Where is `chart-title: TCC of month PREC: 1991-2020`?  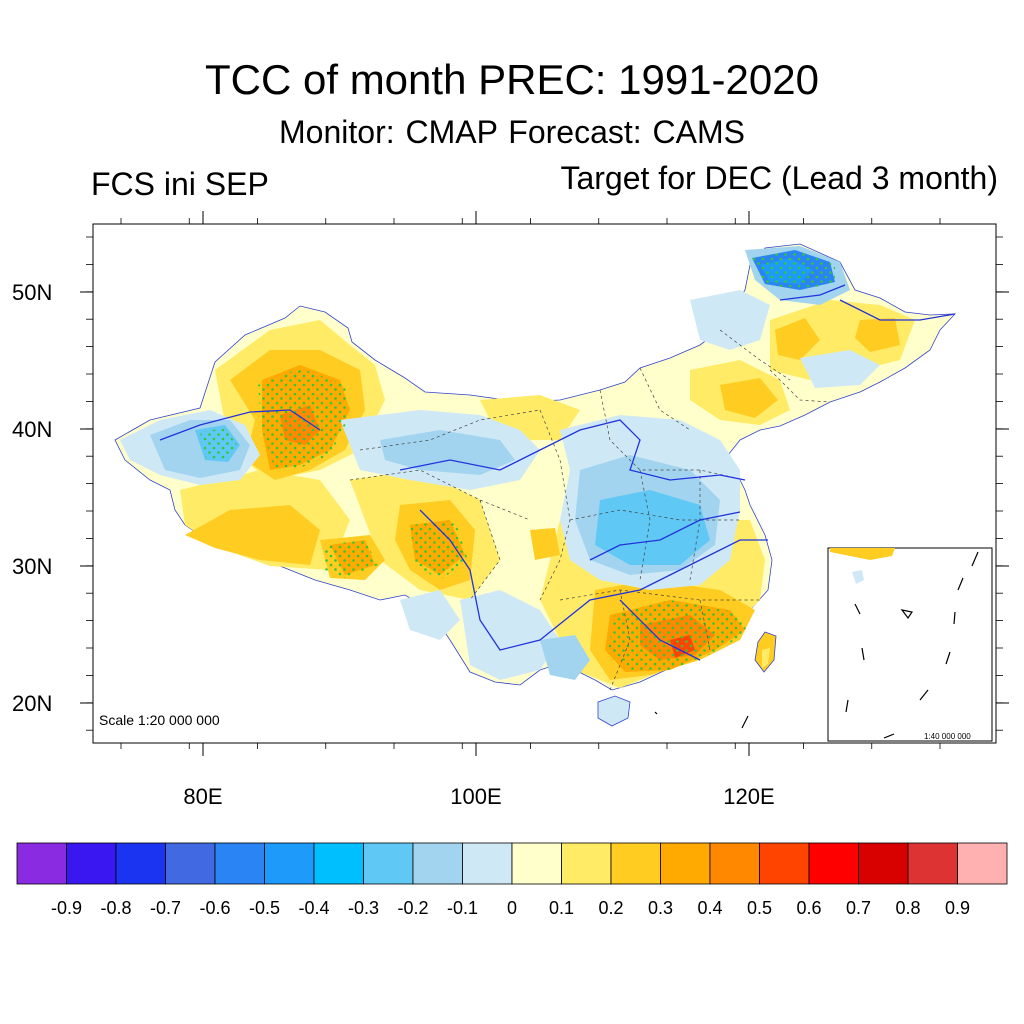
chart-title: TCC of month PREC: 1991-2020 is located at coordinates (512, 79).